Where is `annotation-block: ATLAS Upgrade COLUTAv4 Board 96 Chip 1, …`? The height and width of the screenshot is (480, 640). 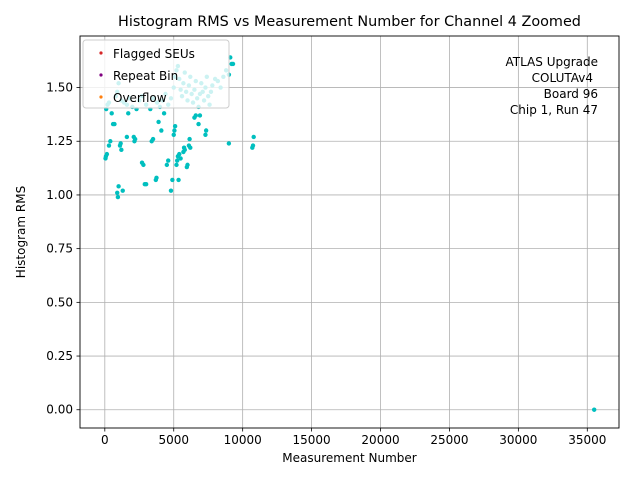
annotation-block: ATLAS Upgrade COLUTAv4 Board 96 Chip 1, … is located at coordinates (551, 86).